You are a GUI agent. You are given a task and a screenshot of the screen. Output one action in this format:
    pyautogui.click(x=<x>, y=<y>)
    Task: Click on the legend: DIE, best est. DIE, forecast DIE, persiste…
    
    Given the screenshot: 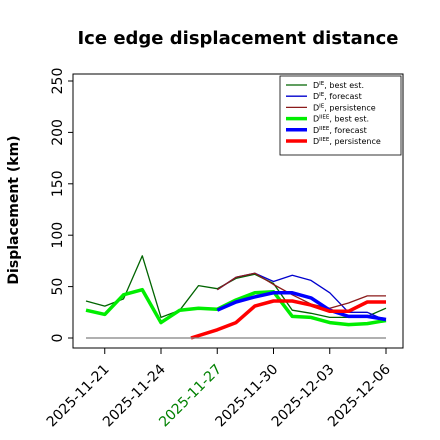 What is the action you would take?
    pyautogui.click(x=340, y=115)
    